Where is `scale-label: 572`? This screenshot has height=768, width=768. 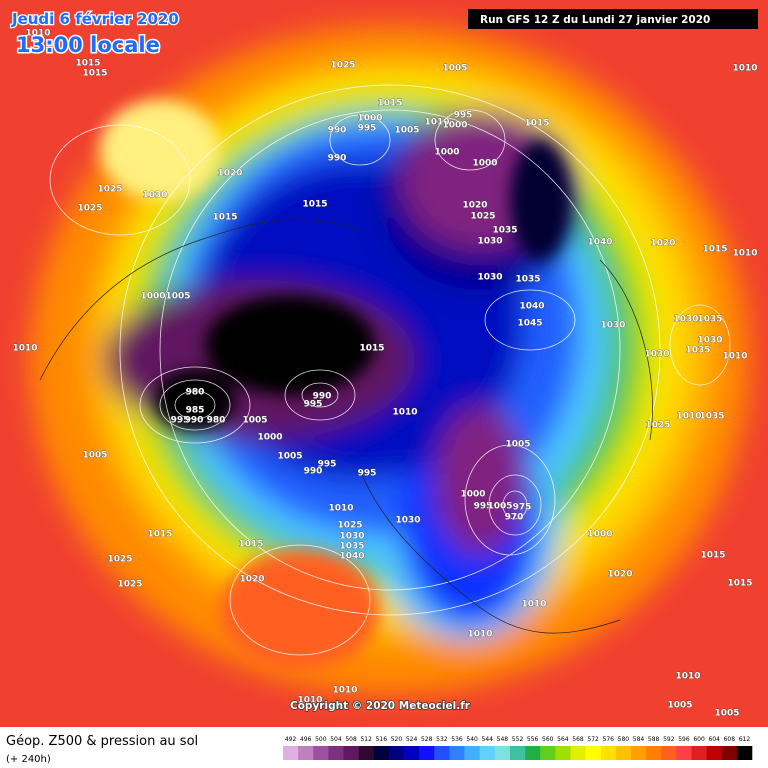 scale-label: 572 is located at coordinates (593, 739).